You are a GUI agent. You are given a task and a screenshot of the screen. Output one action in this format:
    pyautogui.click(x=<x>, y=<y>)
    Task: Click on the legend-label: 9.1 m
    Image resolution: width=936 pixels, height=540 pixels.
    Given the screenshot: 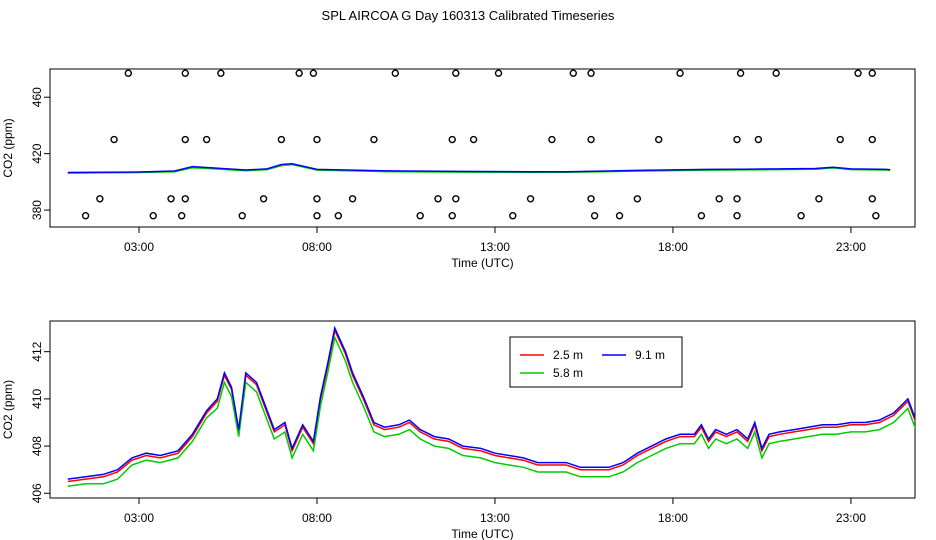 What is the action you would take?
    pyautogui.click(x=650, y=355)
    